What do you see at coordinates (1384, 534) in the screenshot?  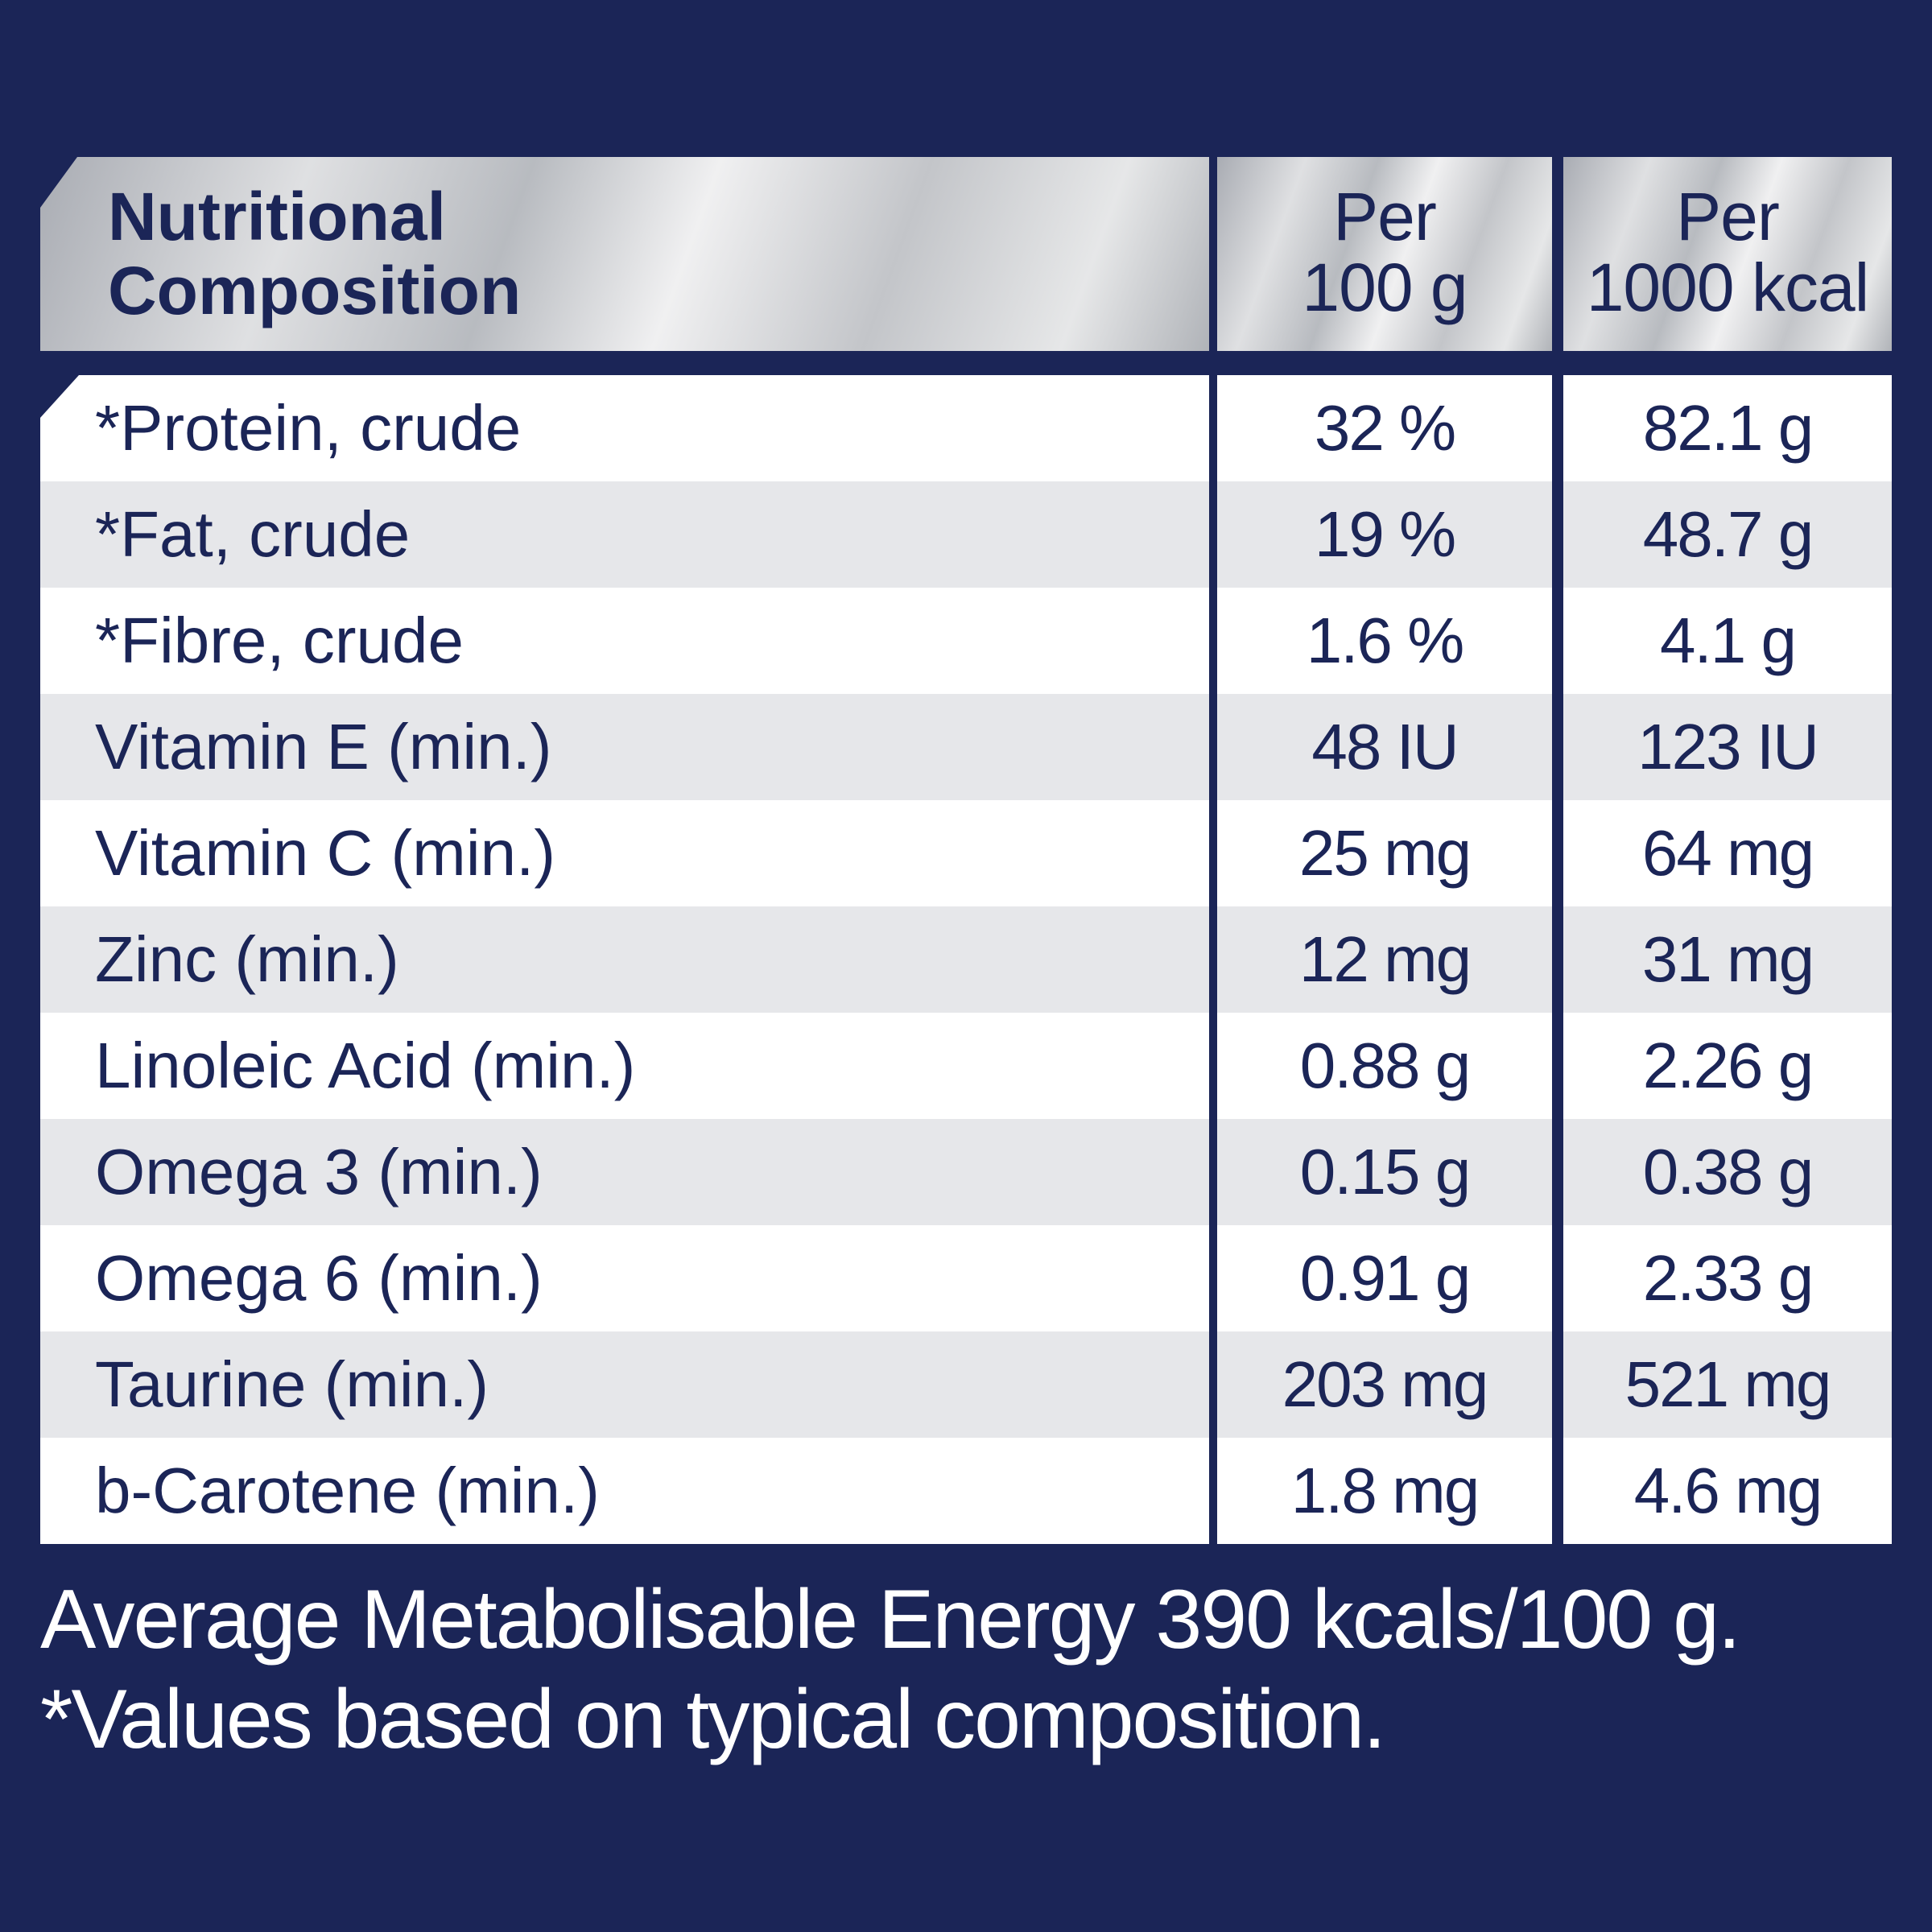 I see `value-per-100g: 19 %` at bounding box center [1384, 534].